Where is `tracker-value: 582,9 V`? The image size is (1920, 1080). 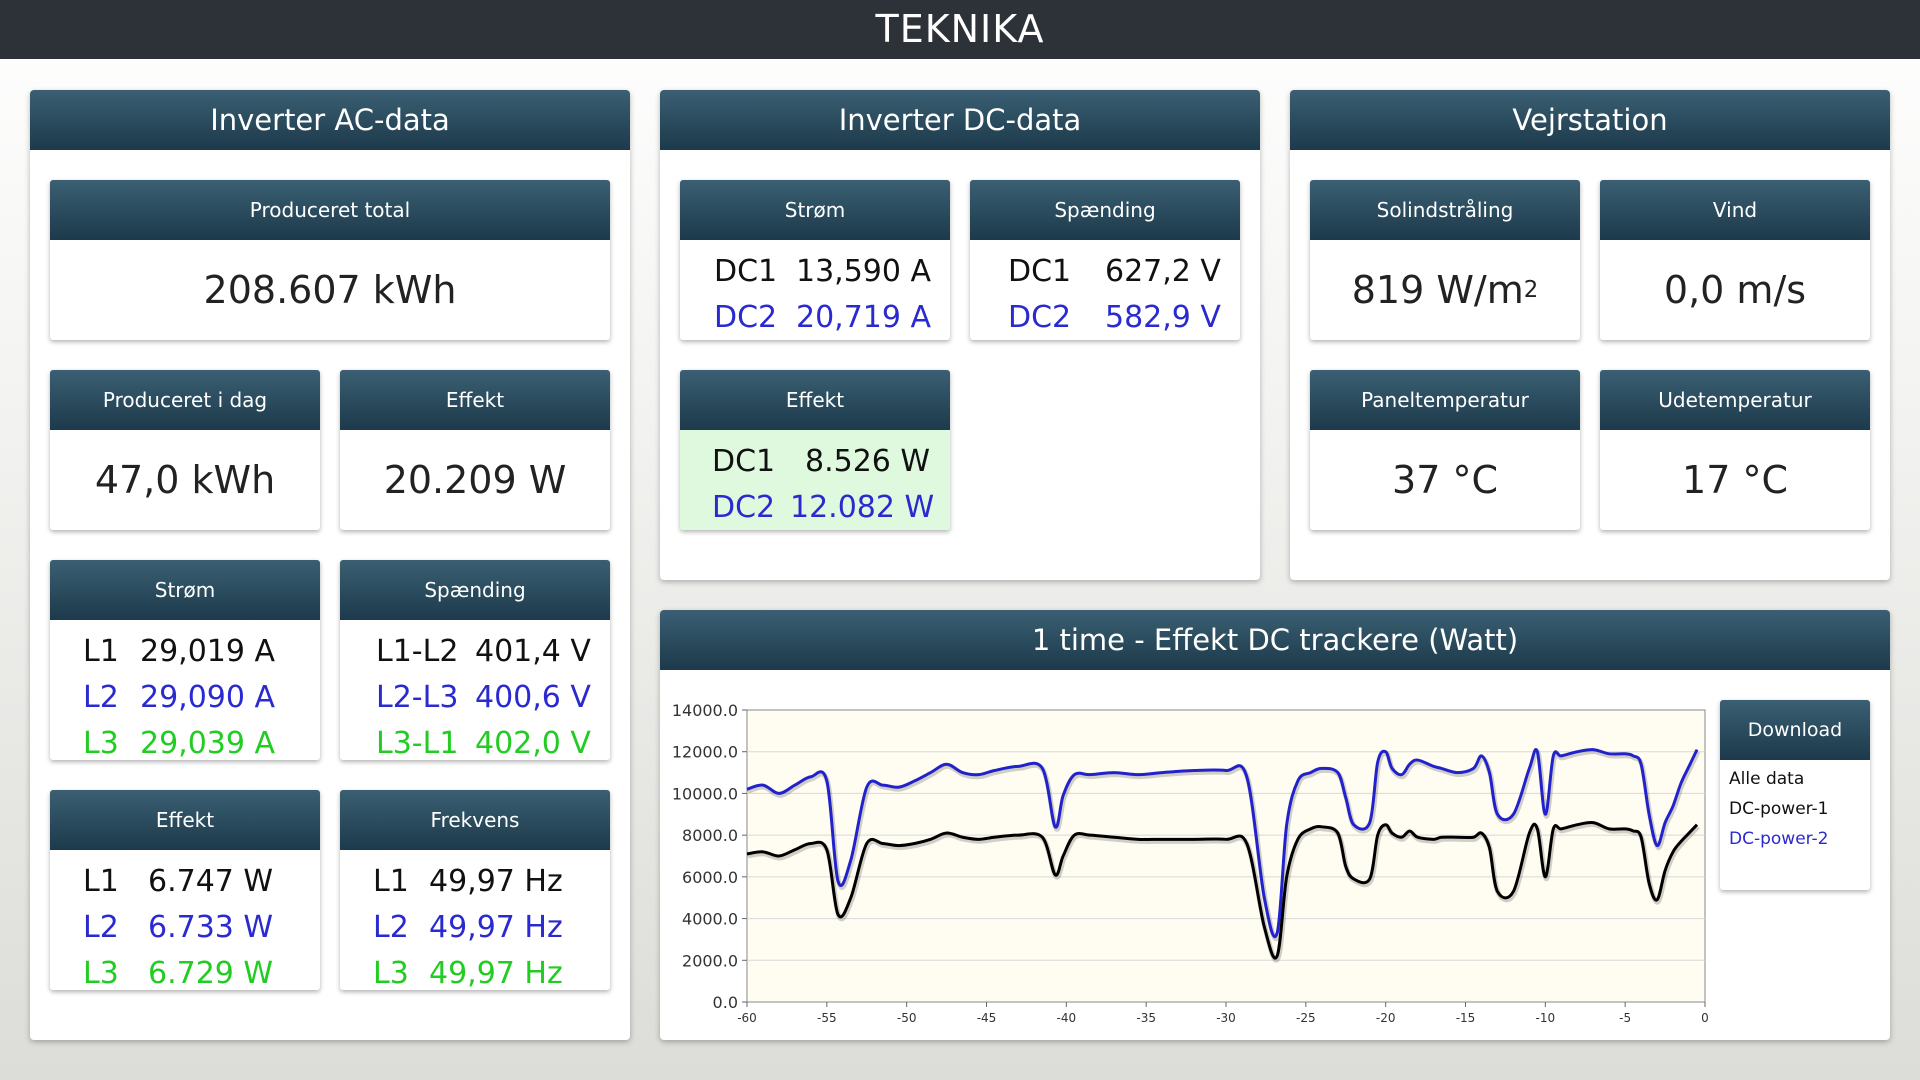 tracker-value: 582,9 V is located at coordinates (1163, 317).